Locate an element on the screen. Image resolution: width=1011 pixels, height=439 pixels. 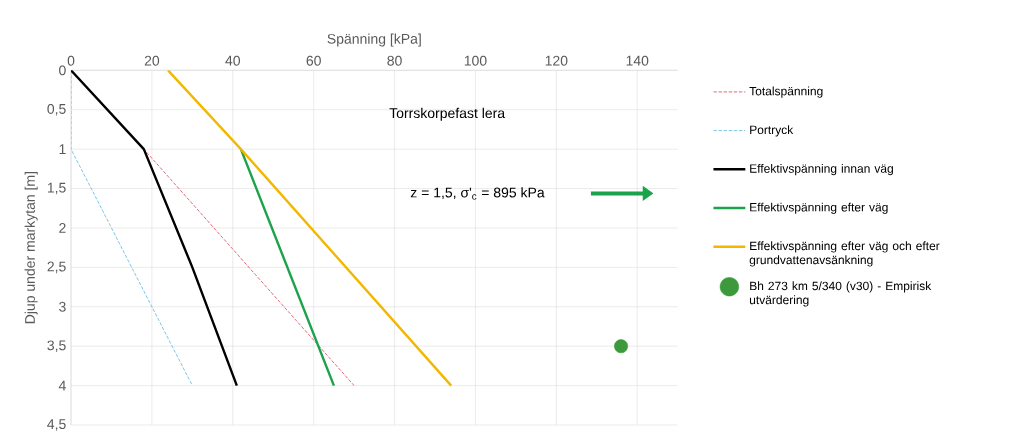
line-series is located at coordinates (155, 228).